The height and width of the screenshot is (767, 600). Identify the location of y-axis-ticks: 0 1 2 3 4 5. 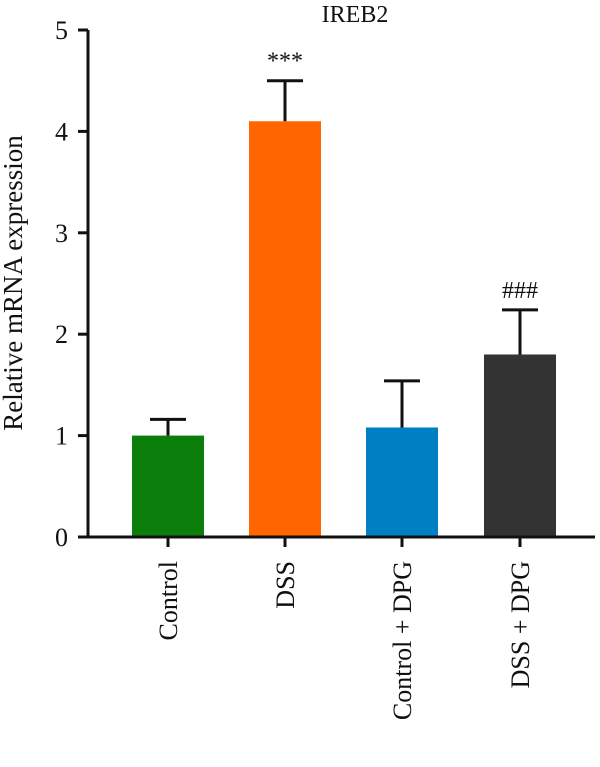
(71, 284).